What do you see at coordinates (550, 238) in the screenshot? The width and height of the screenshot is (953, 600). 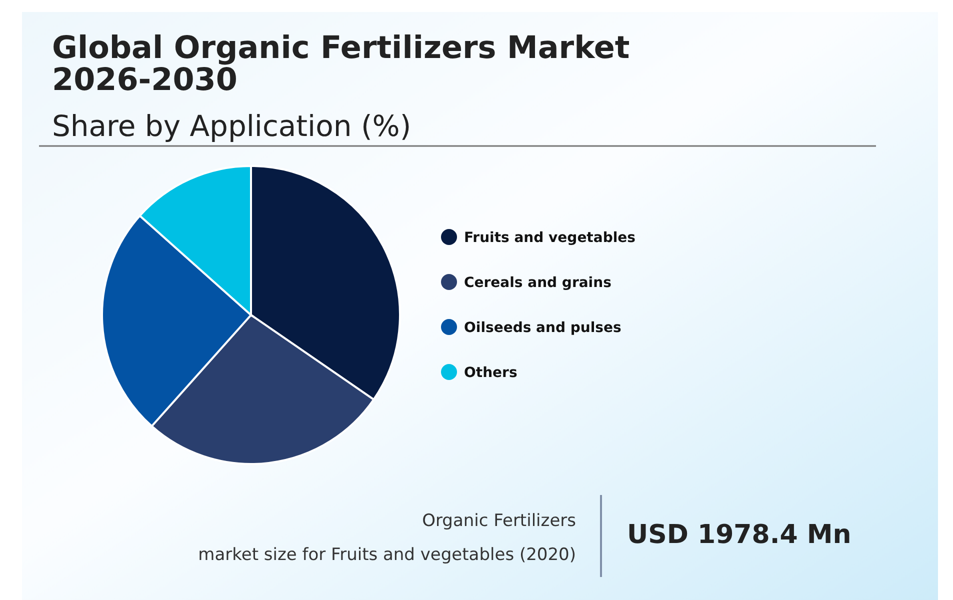 I see `legend-label: Fruits and vegetables` at bounding box center [550, 238].